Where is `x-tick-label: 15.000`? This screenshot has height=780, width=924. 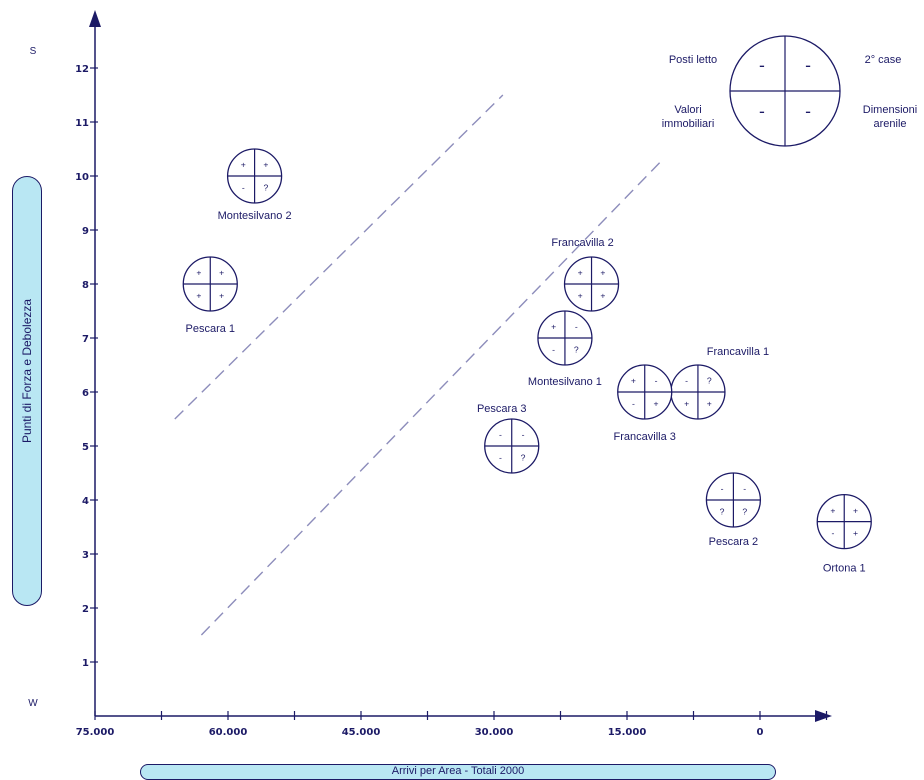
x-tick-label: 15.000 is located at coordinates (627, 732).